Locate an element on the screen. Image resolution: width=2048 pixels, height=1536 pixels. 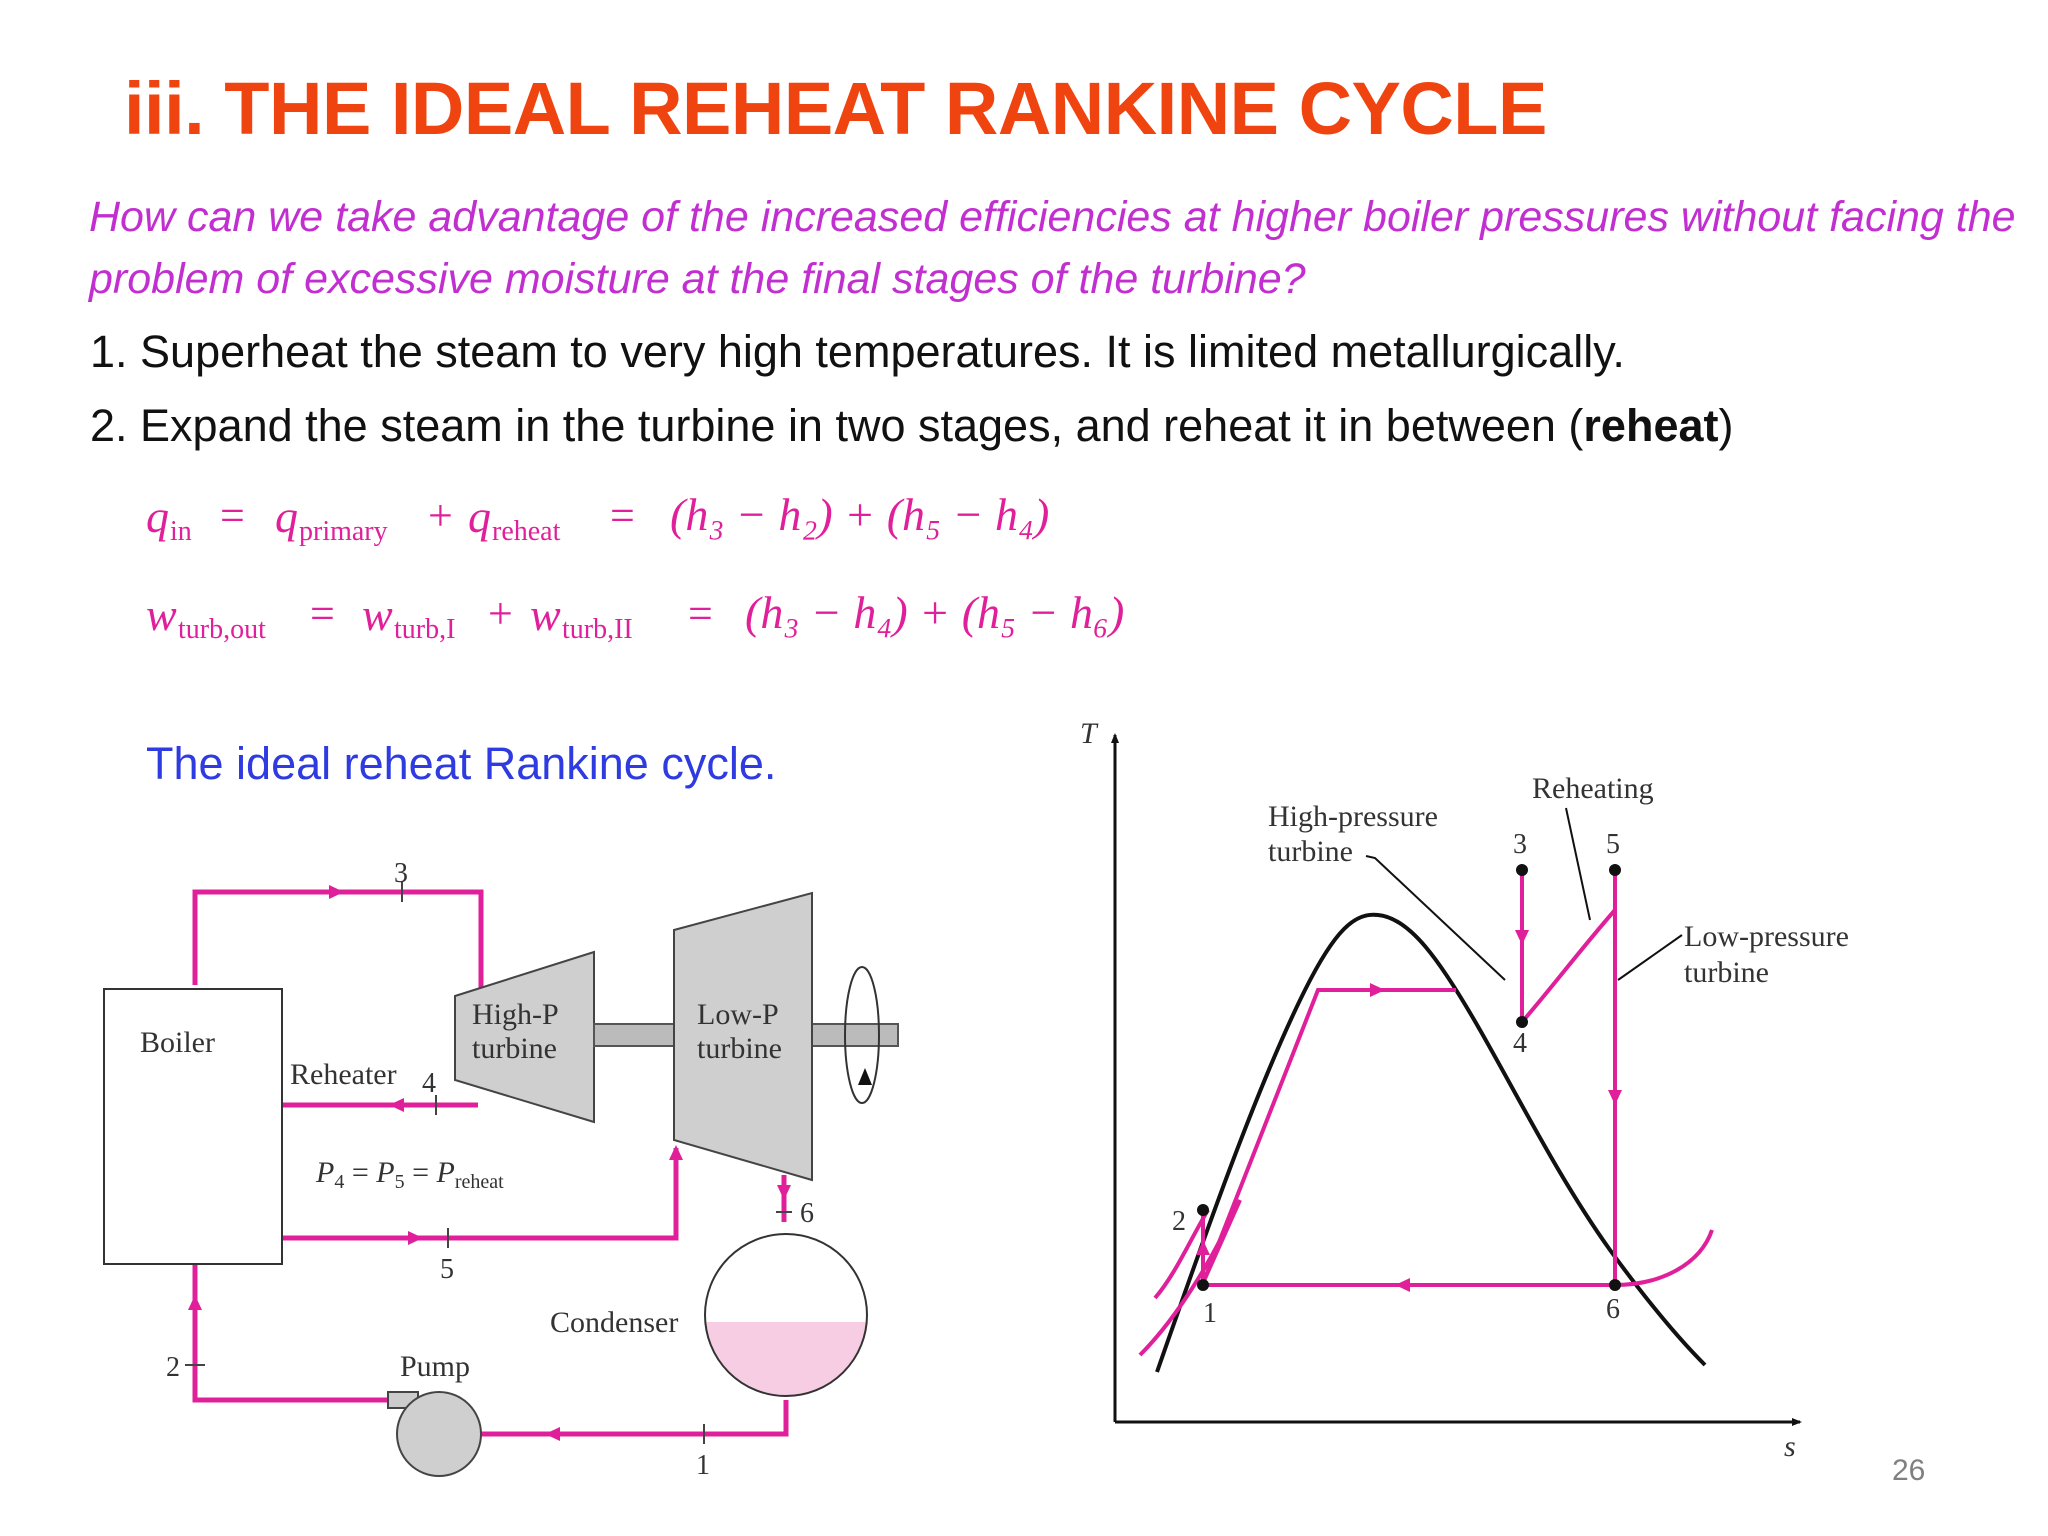
lp-turbine-label: turbine is located at coordinates (739, 1048).